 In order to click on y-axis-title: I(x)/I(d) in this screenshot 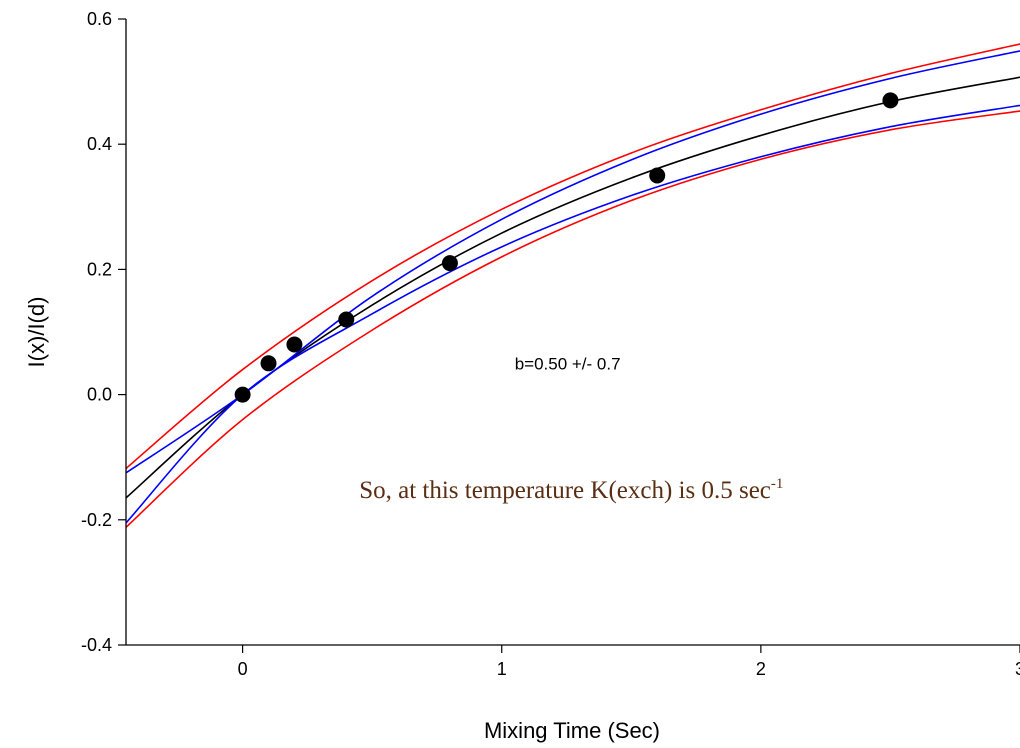, I will do `click(36, 332)`.